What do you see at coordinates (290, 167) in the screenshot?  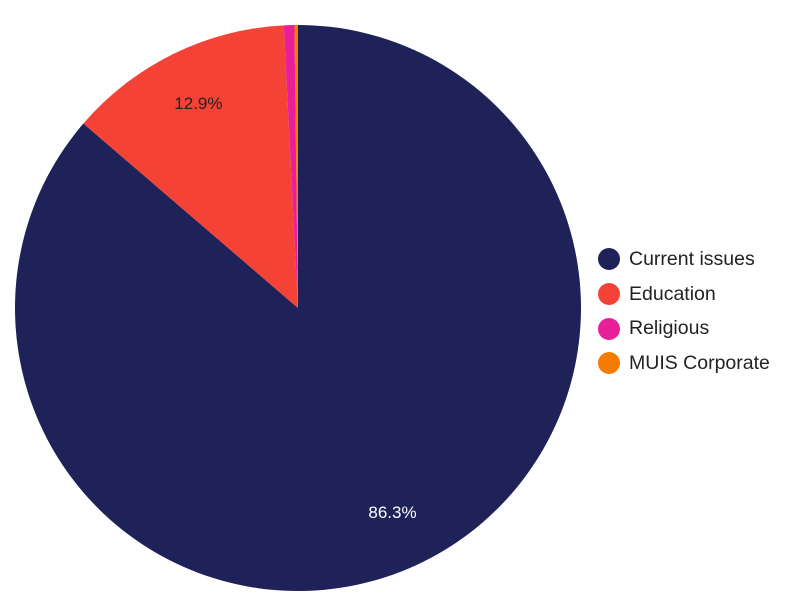 I see `pie-slice-religious` at bounding box center [290, 167].